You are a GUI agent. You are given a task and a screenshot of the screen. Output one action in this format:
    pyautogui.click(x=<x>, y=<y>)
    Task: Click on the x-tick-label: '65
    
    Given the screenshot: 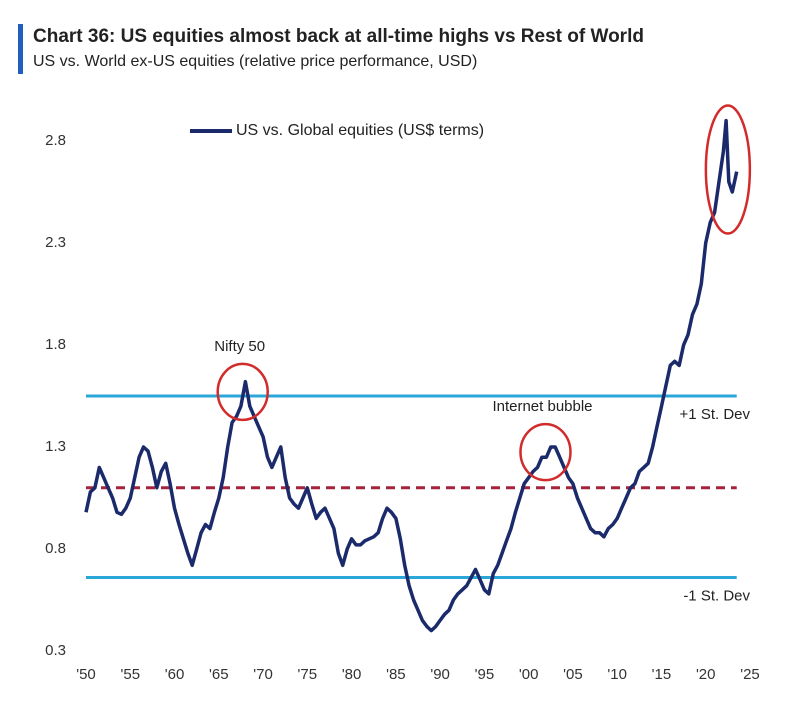 What is the action you would take?
    pyautogui.click(x=219, y=674)
    